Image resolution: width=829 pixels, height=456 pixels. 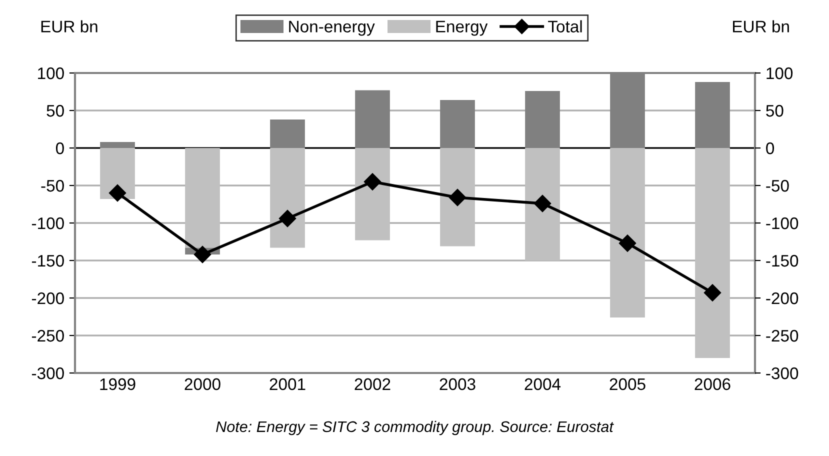 I want to click on y2-tick-label: -150, so click(x=782, y=260).